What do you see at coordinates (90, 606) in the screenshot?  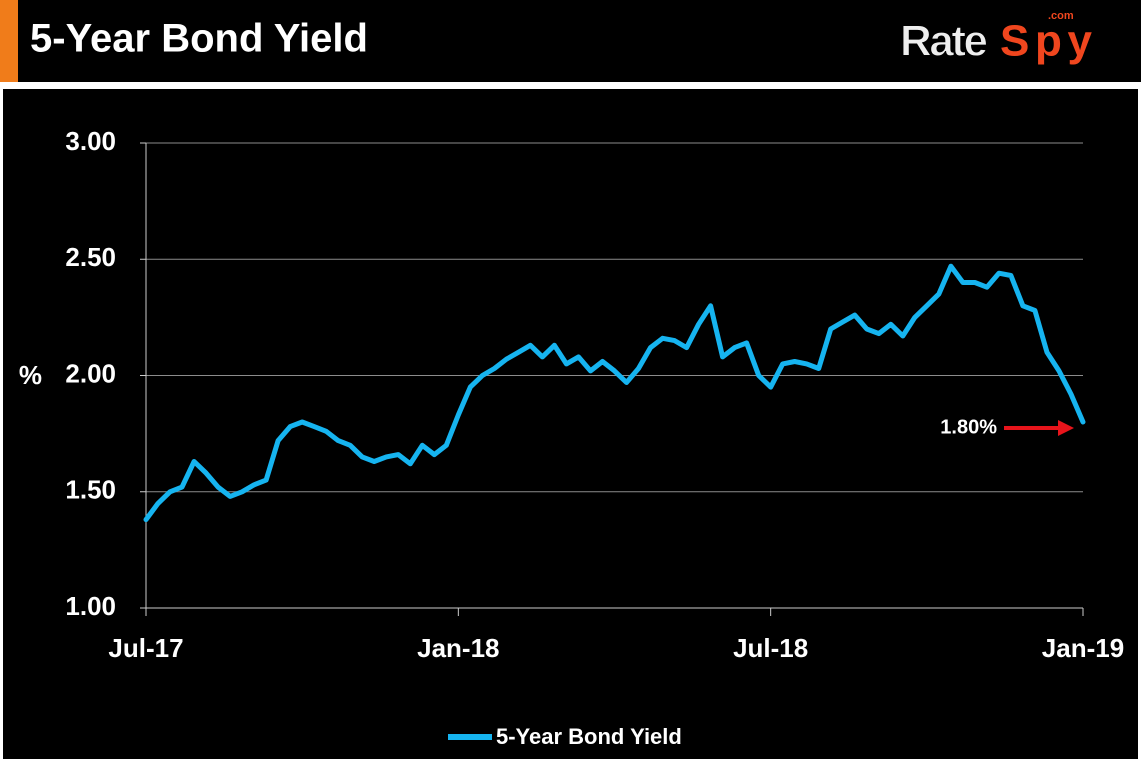 I see `y-tick-label: 1.00` at bounding box center [90, 606].